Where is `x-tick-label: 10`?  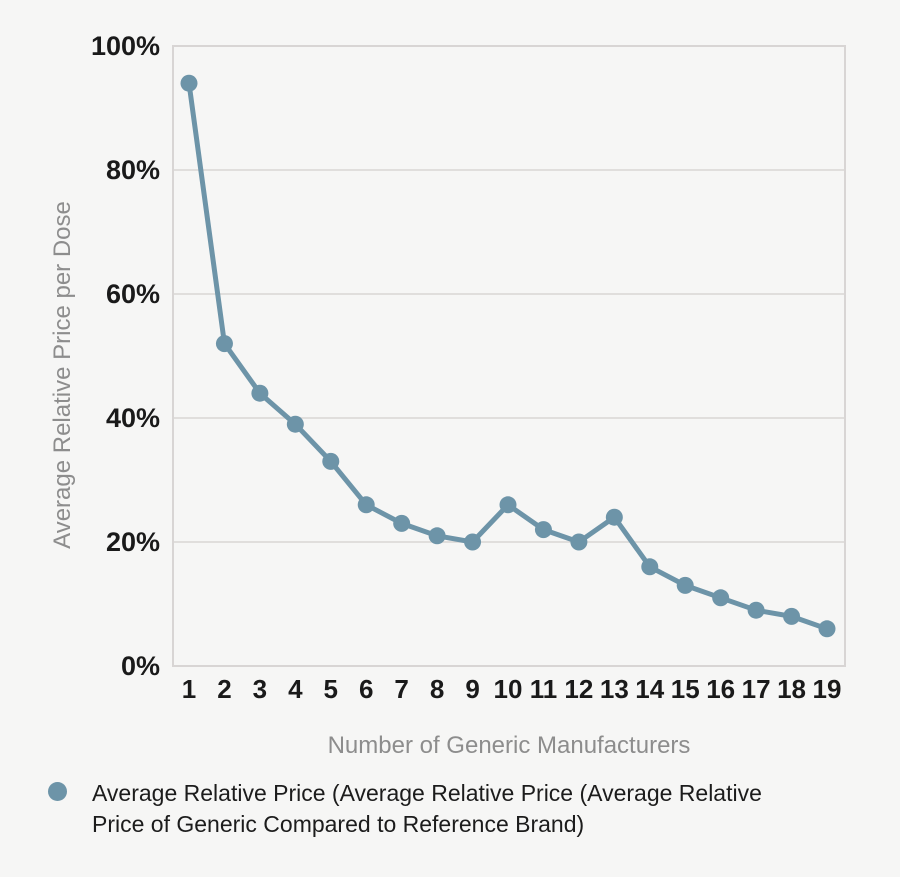
x-tick-label: 10 is located at coordinates (508, 689).